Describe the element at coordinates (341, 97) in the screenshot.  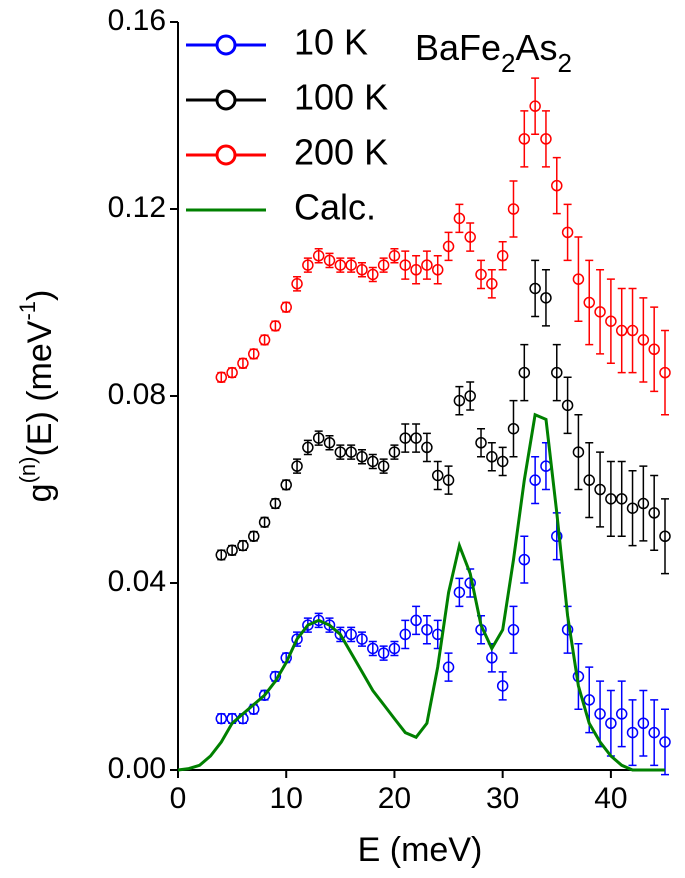
I see `legend-label: 100 K` at that location.